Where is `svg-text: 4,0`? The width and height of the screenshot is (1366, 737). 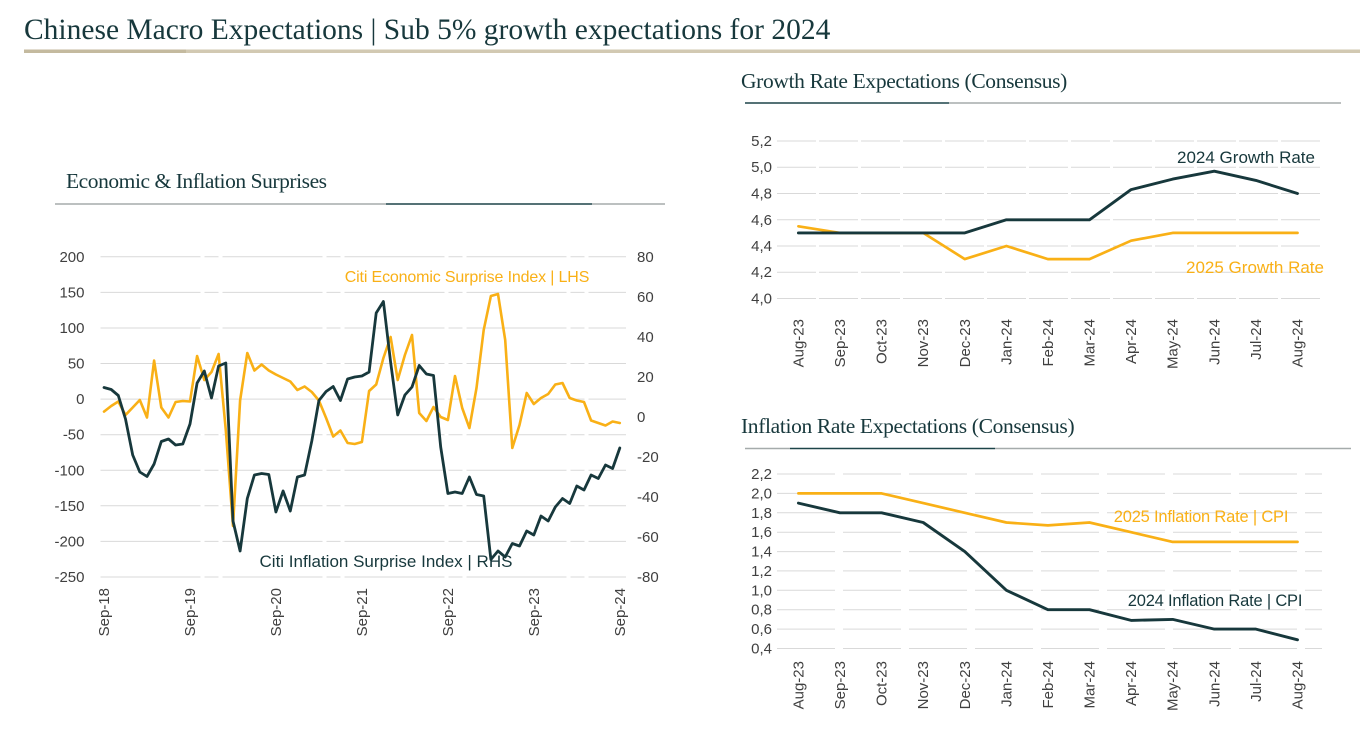
svg-text: 4,0 is located at coordinates (761, 299).